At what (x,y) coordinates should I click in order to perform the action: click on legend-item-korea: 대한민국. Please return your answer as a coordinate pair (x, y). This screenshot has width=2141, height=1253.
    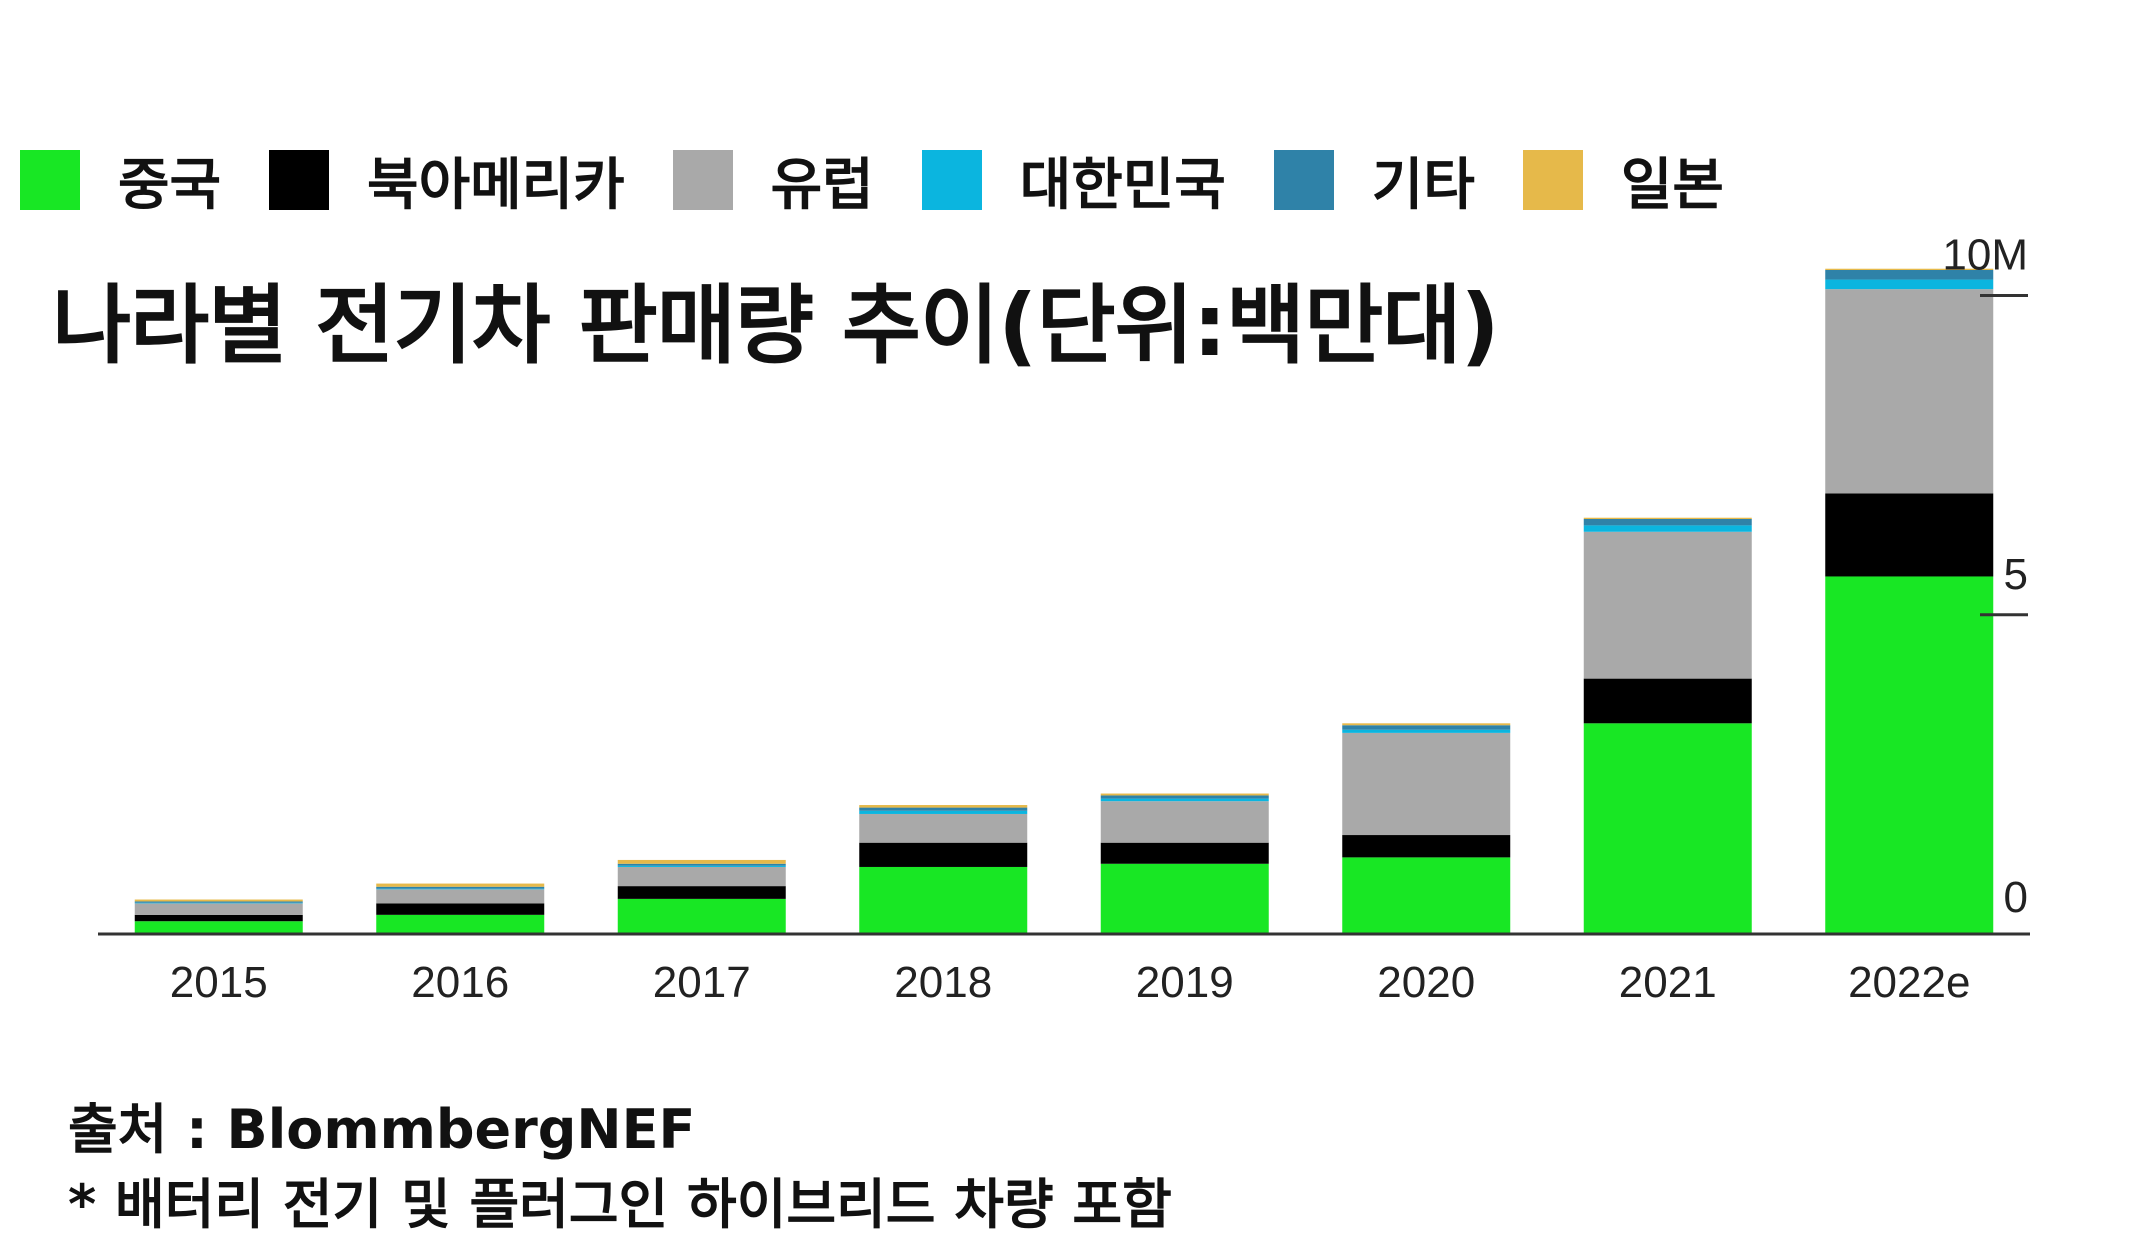
    Looking at the image, I should click on (1073, 180).